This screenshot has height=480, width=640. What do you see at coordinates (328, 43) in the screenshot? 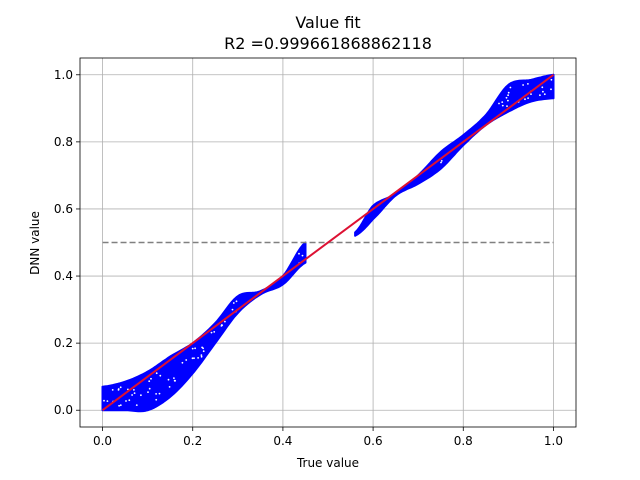
I see `chart-subtitle: R2 =0.999661868862118` at bounding box center [328, 43].